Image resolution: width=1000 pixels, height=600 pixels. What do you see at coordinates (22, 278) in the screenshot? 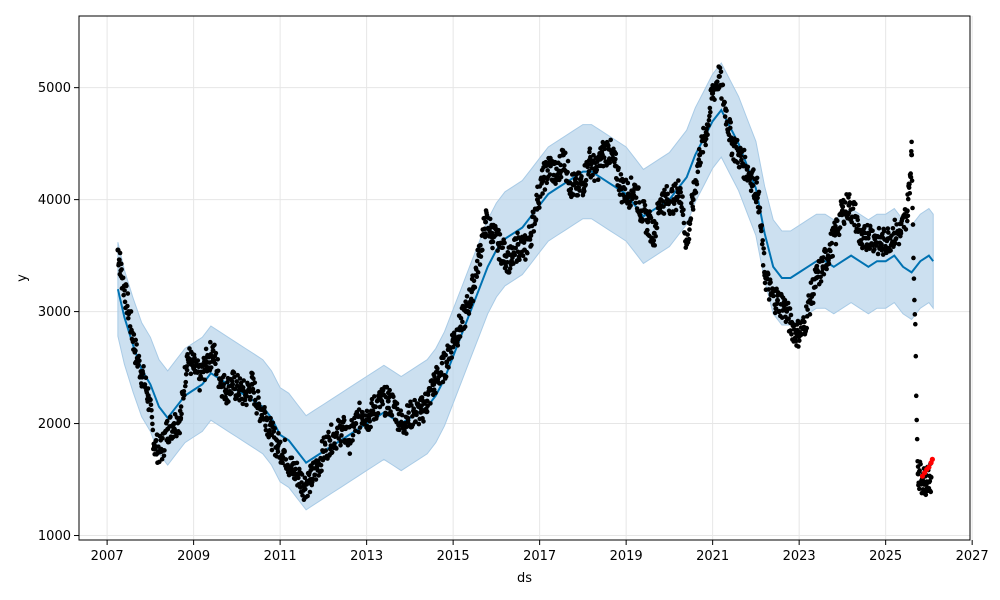
I see `y-axis-label: y` at bounding box center [22, 278].